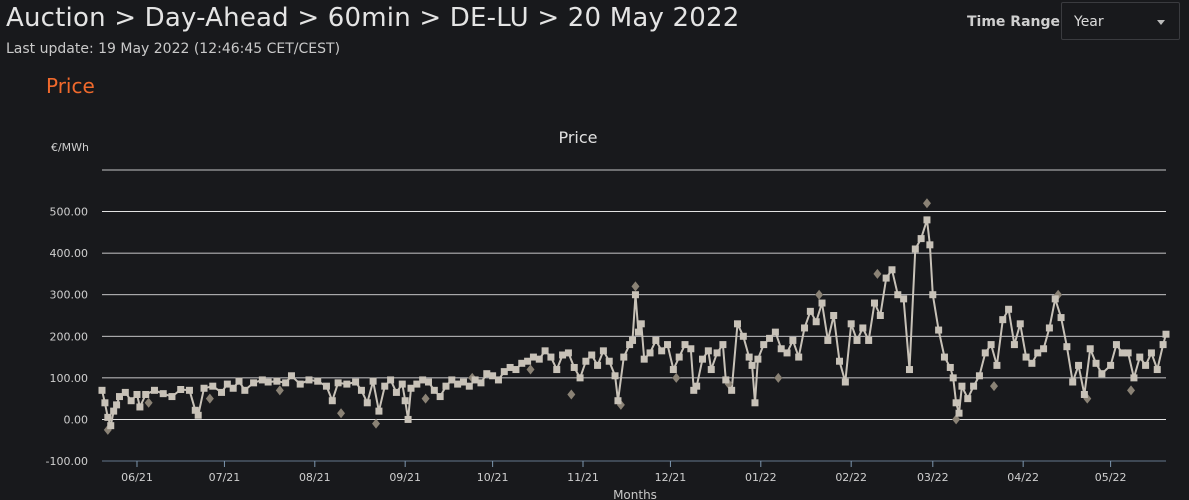  Describe the element at coordinates (69, 378) in the screenshot. I see `y-tick-label: 100.00` at that location.